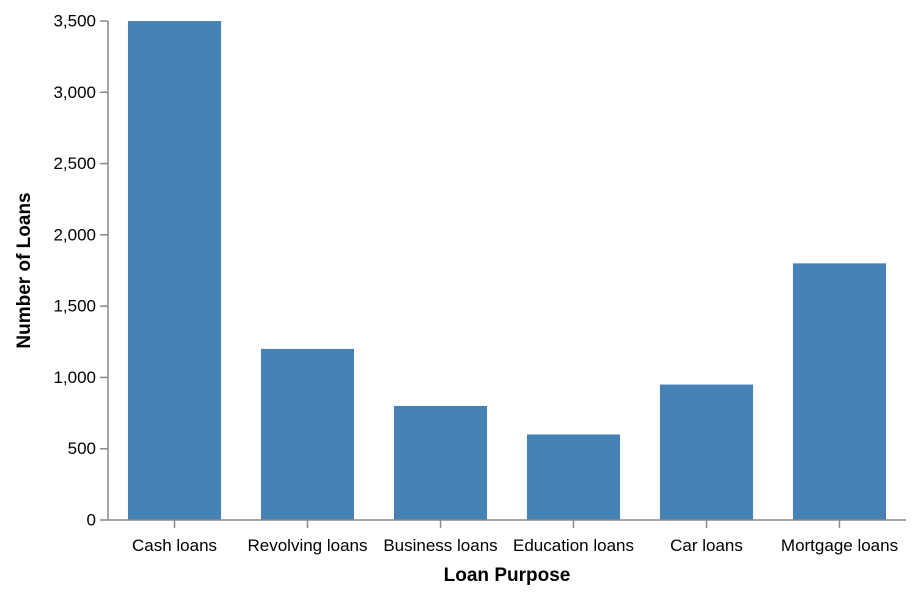 This screenshot has width=916, height=594. What do you see at coordinates (74, 21) in the screenshot?
I see `y-tick-label-7: 3,500` at bounding box center [74, 21].